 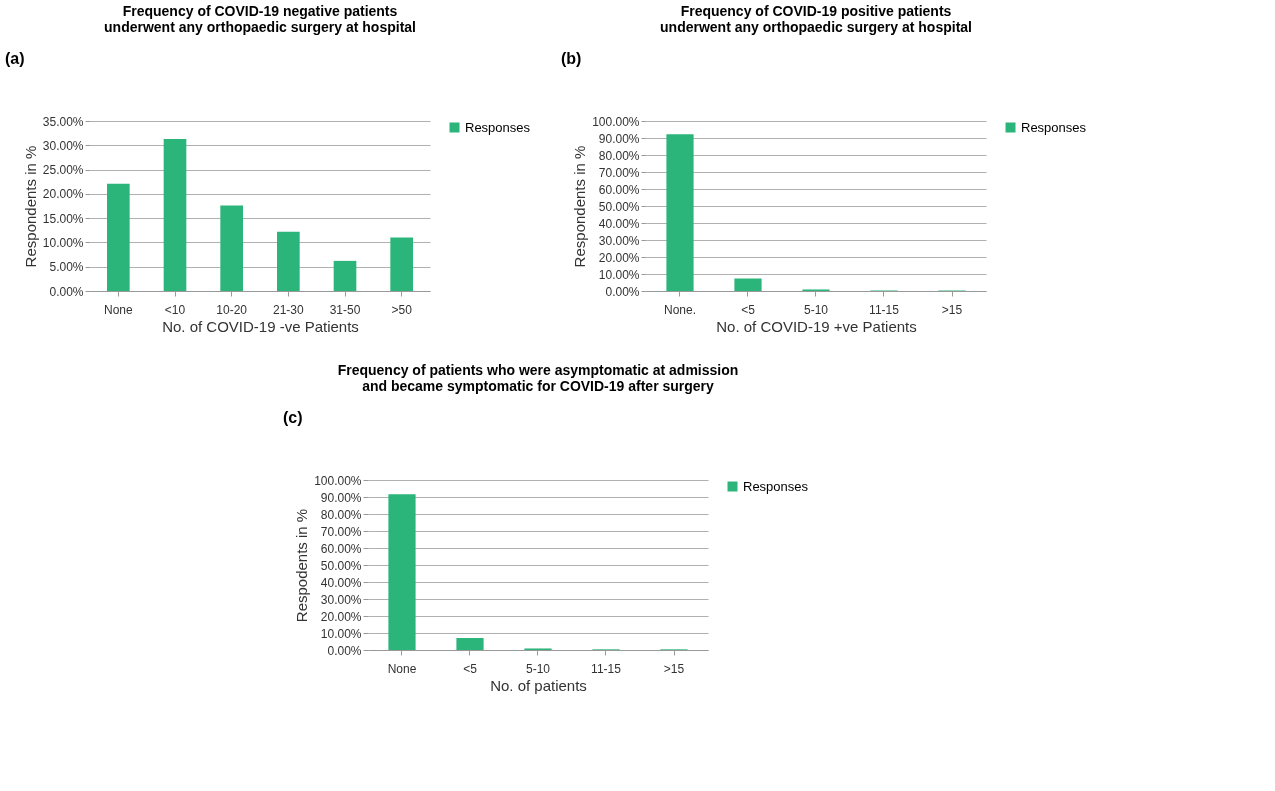 What do you see at coordinates (538, 685) in the screenshot?
I see `x-axis-title: No. of patients` at bounding box center [538, 685].